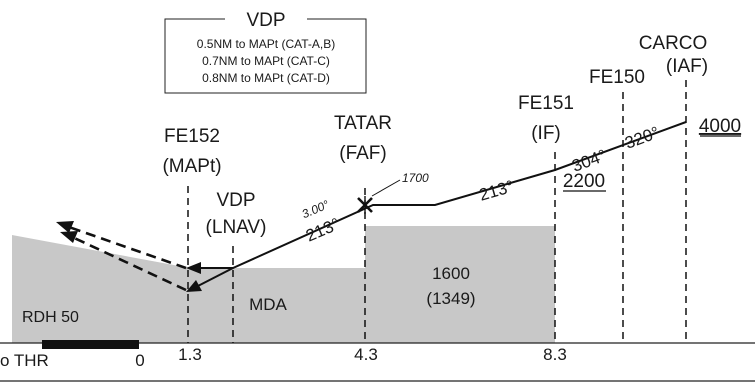  What do you see at coordinates (139, 360) in the screenshot?
I see `distance-thr: 0` at bounding box center [139, 360].